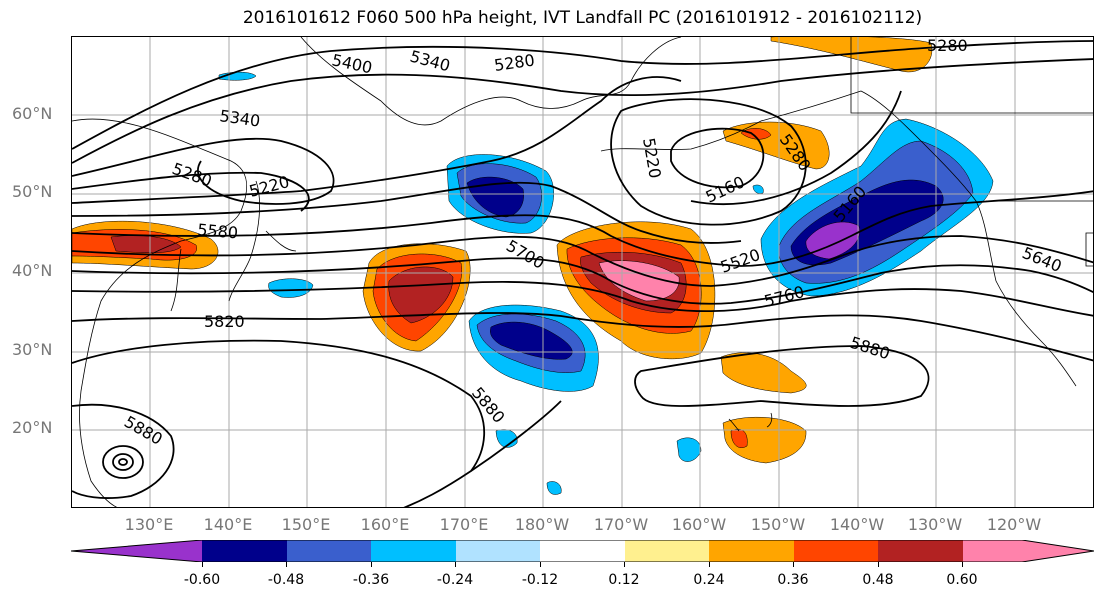  Describe the element at coordinates (740, 261) in the screenshot. I see `contour-label: 5520` at that location.